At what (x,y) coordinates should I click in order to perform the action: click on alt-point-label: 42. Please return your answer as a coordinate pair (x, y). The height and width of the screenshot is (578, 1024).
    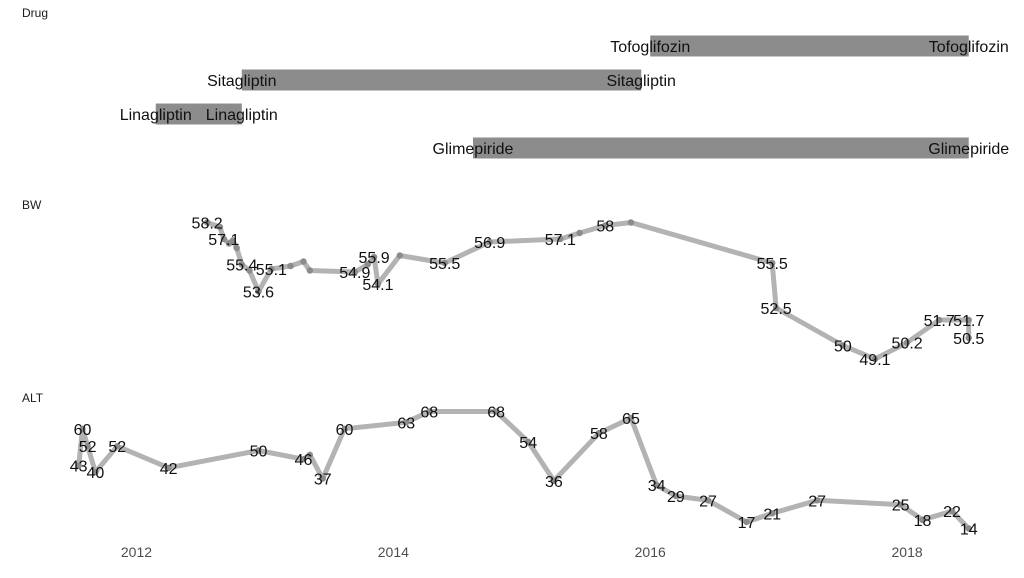
    Looking at the image, I should click on (169, 469).